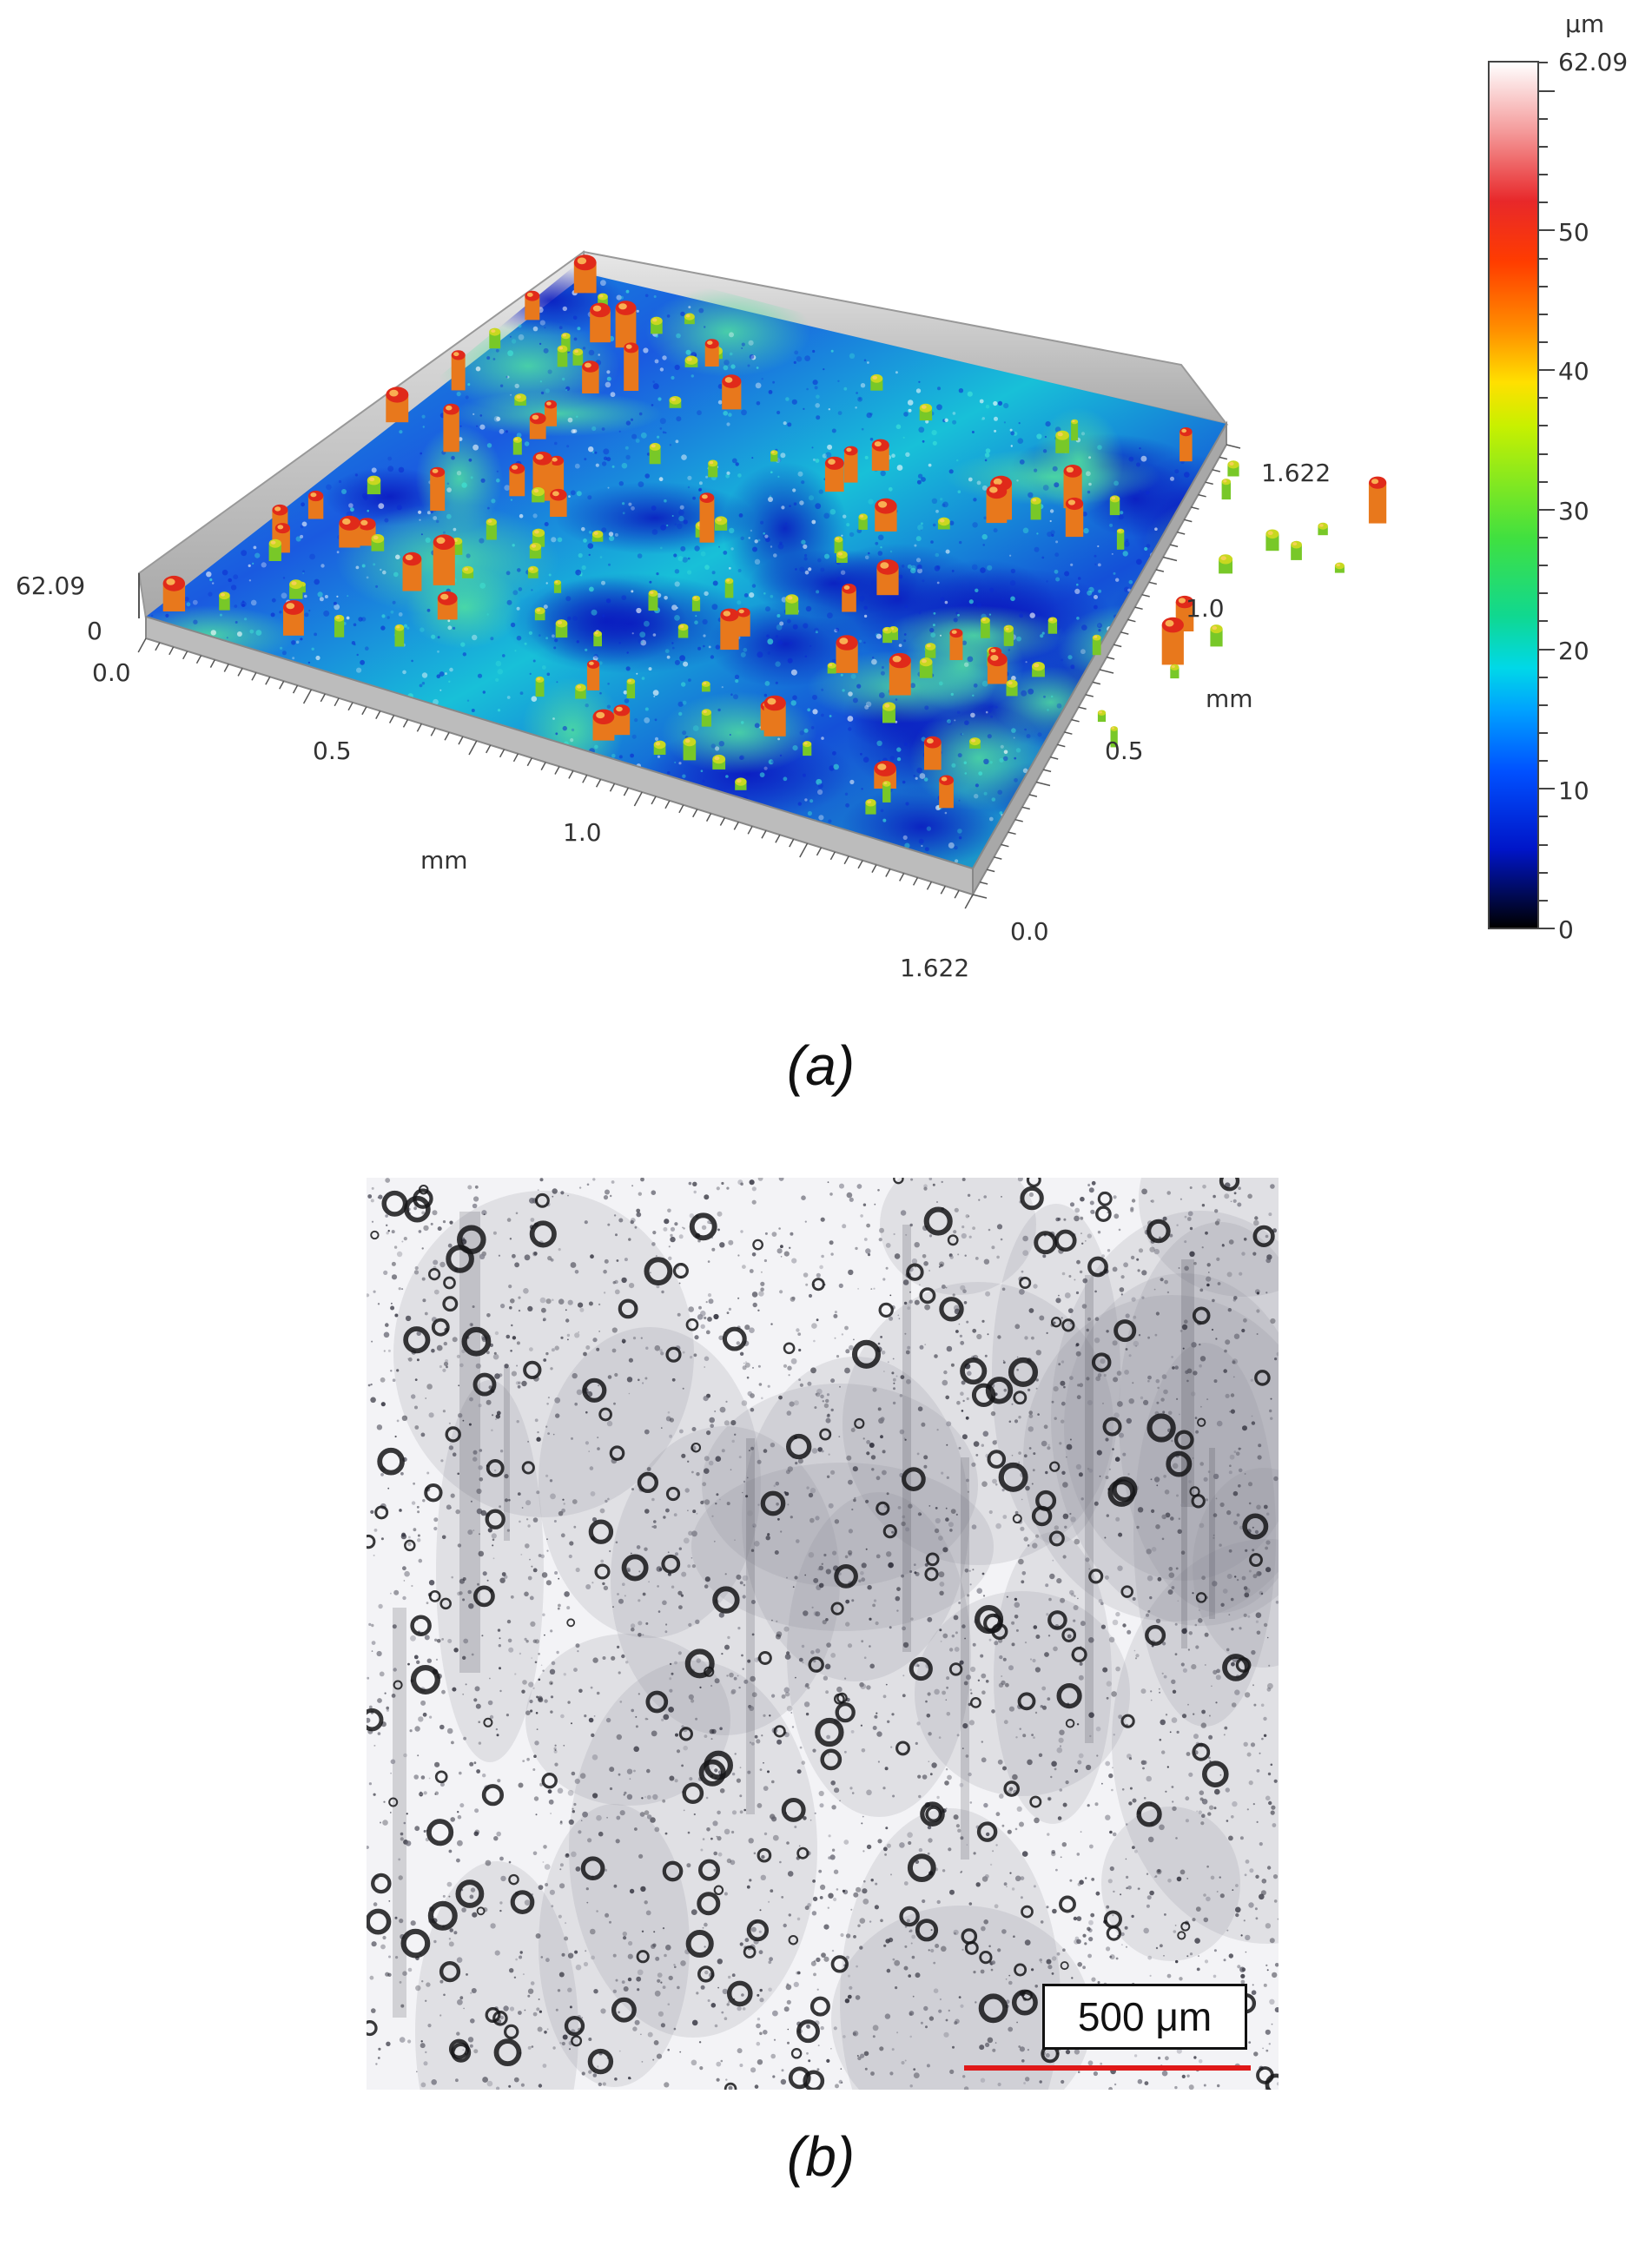 This screenshot has height=2246, width=1652. I want to click on x-tick-3: 1.622, so click(934, 968).